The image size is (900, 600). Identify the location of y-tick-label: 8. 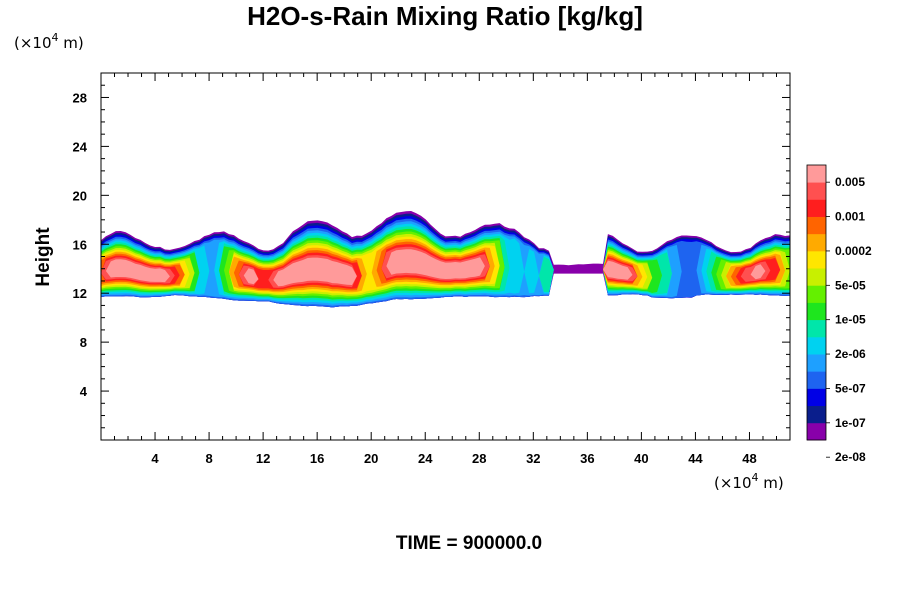
(83, 342).